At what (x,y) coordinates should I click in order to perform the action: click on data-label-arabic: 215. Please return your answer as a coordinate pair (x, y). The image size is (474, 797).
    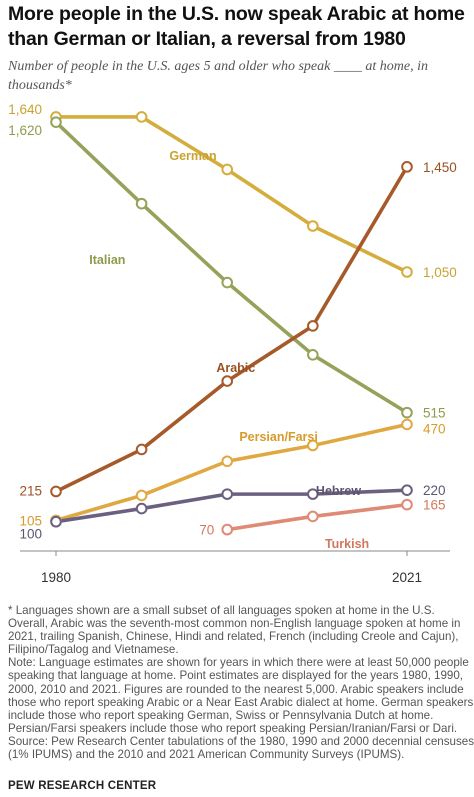
    Looking at the image, I should click on (30, 490).